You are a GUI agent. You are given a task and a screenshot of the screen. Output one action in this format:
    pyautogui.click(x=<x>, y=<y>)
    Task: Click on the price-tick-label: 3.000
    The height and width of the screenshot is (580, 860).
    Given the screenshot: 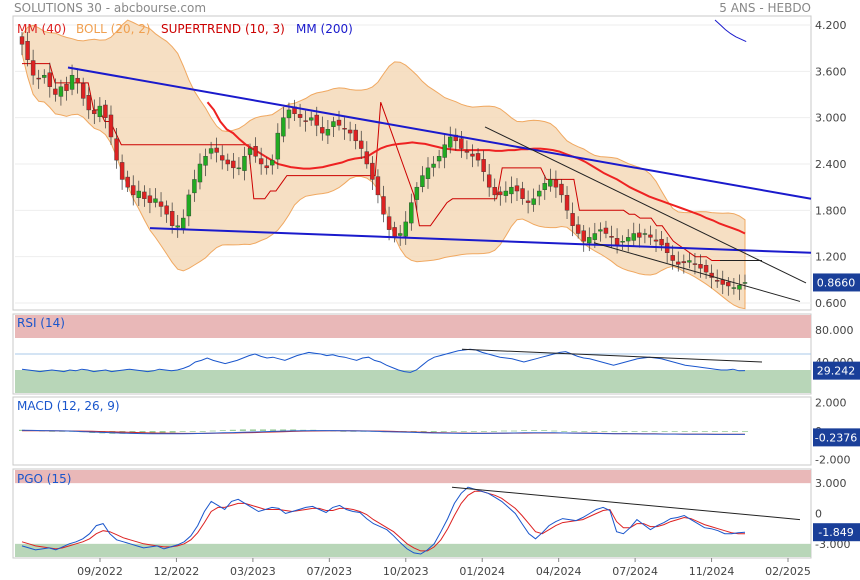 What is the action you would take?
    pyautogui.click(x=831, y=118)
    